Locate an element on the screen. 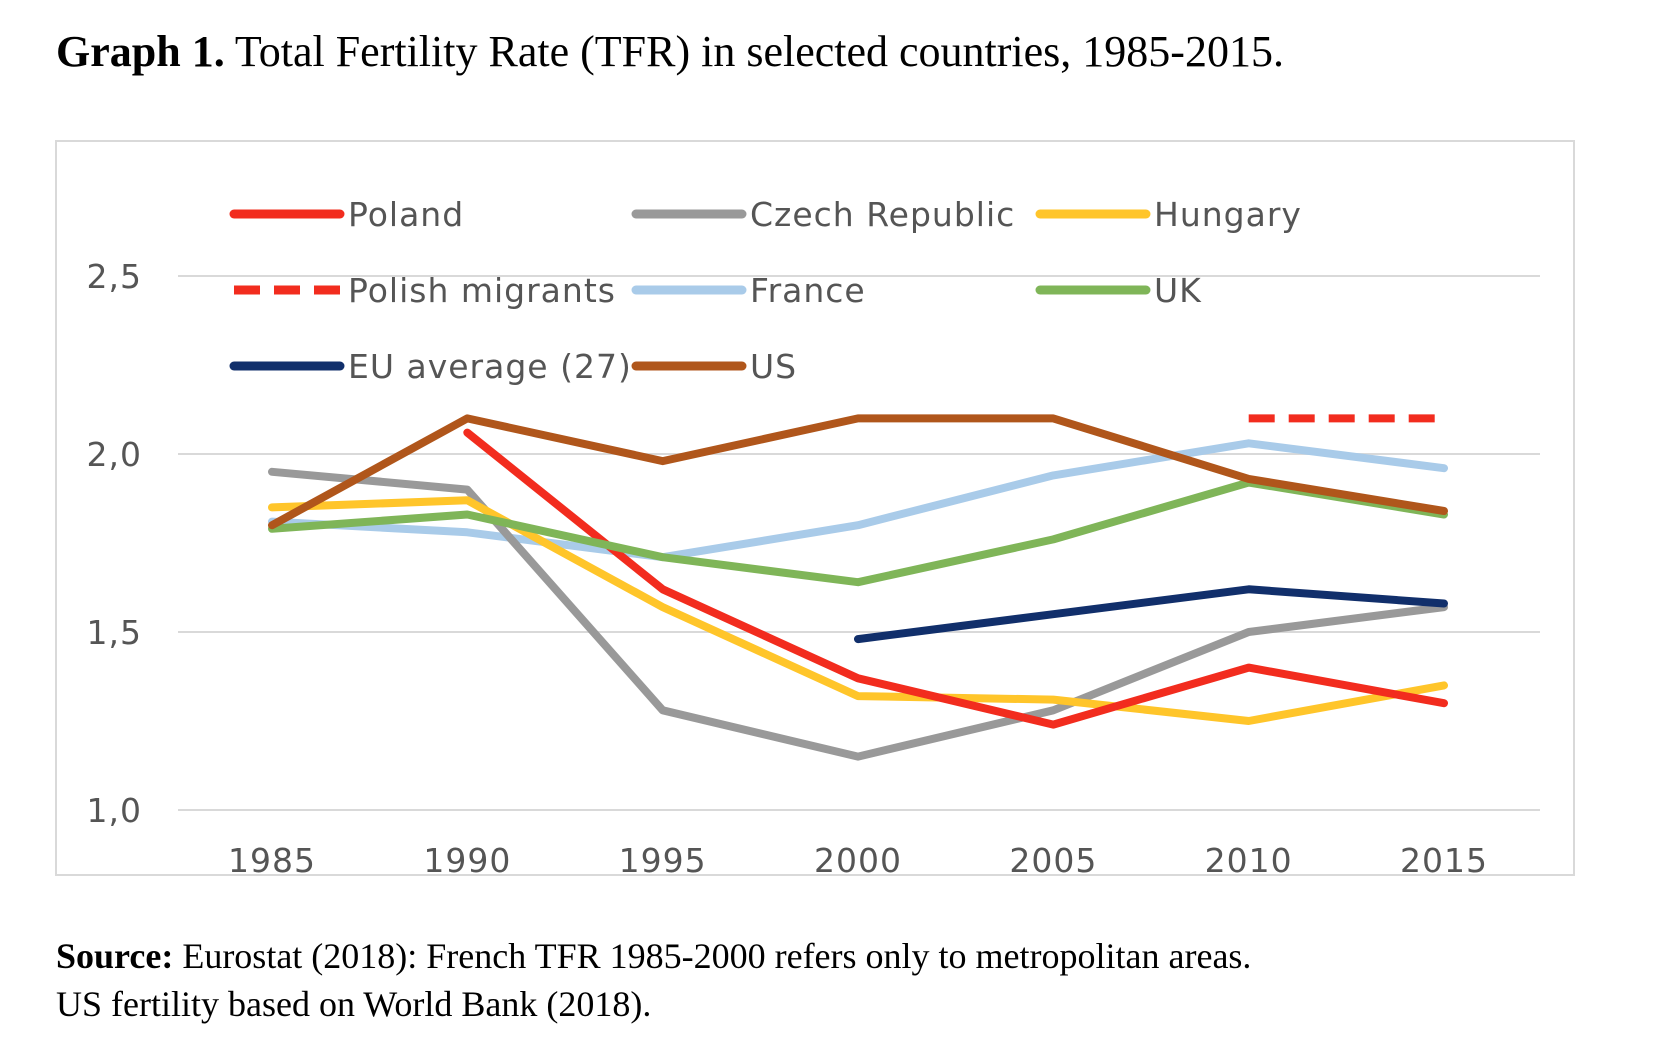 This screenshot has height=1050, width=1666. source-lead: Source: is located at coordinates (115, 956).